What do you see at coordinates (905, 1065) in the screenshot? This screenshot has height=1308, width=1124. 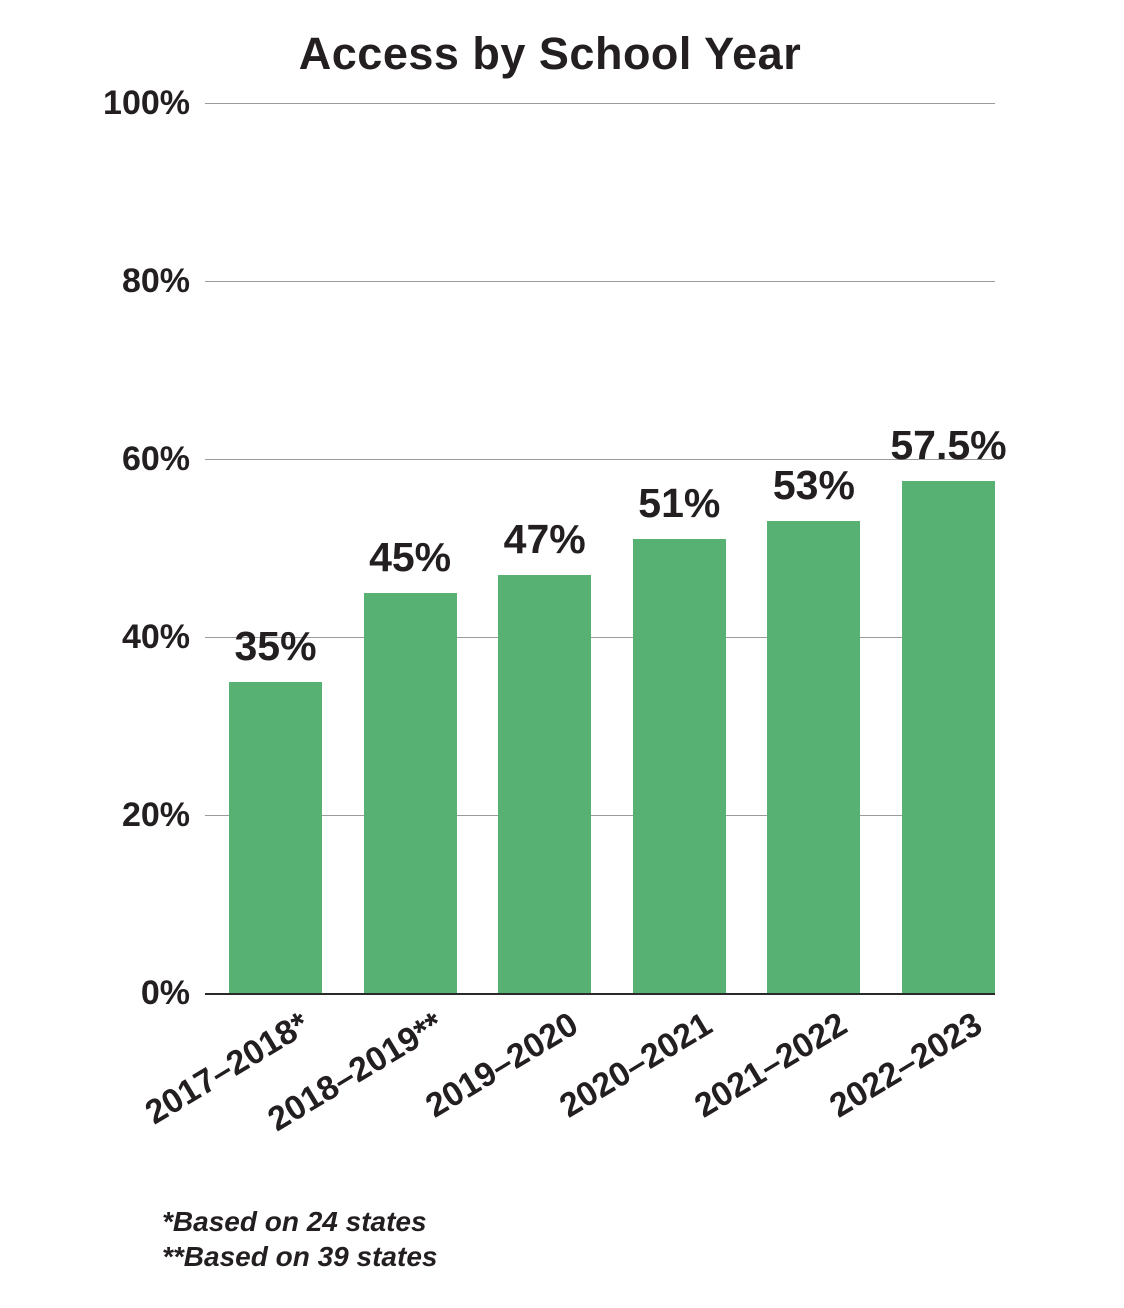 I see `xtick-label-5: 2022–2023` at bounding box center [905, 1065].